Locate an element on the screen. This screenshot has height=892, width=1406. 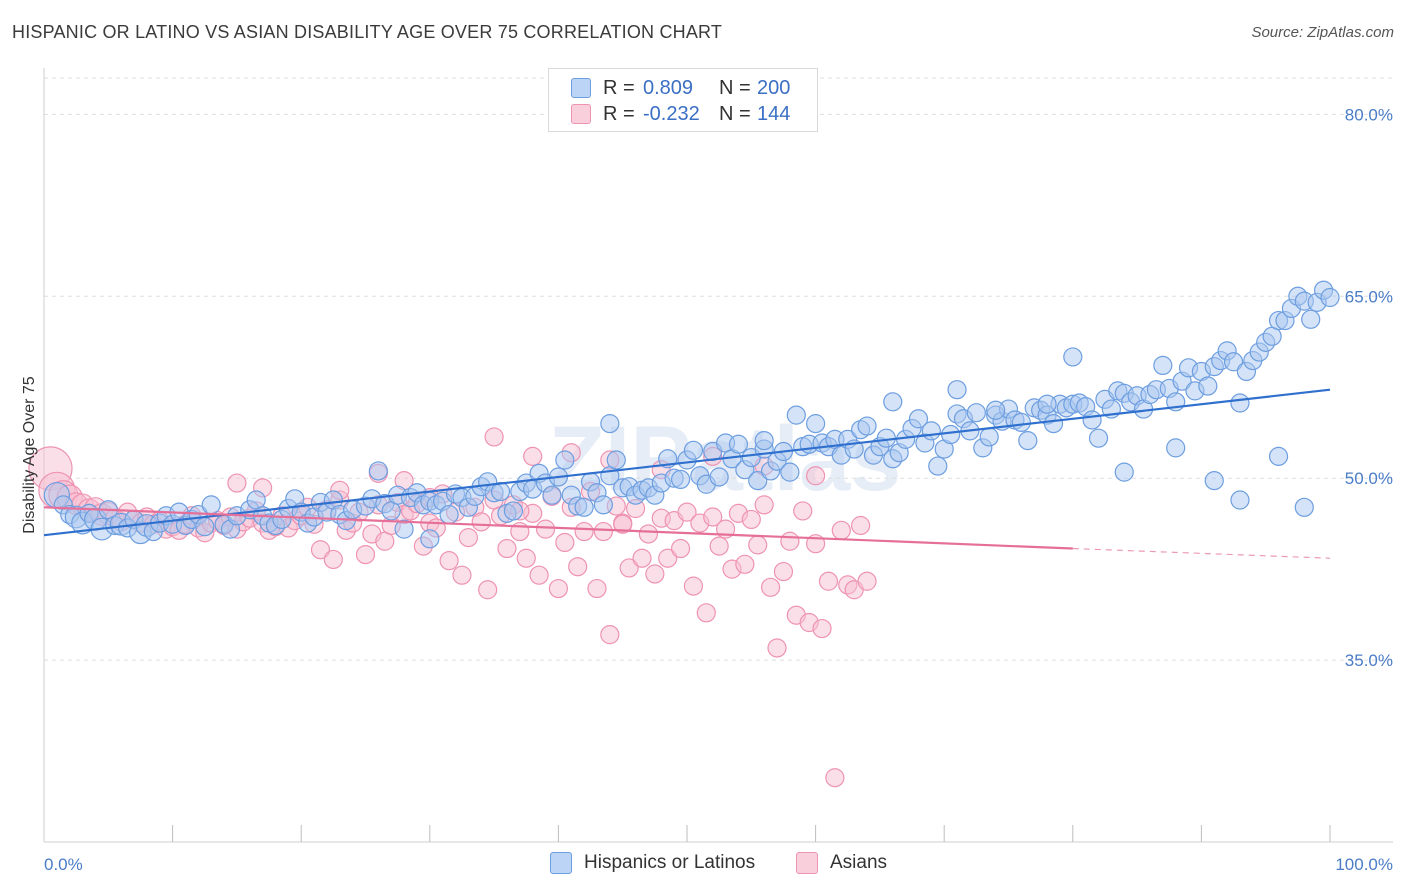
legend-item-asians: Asians is located at coordinates (841, 863).